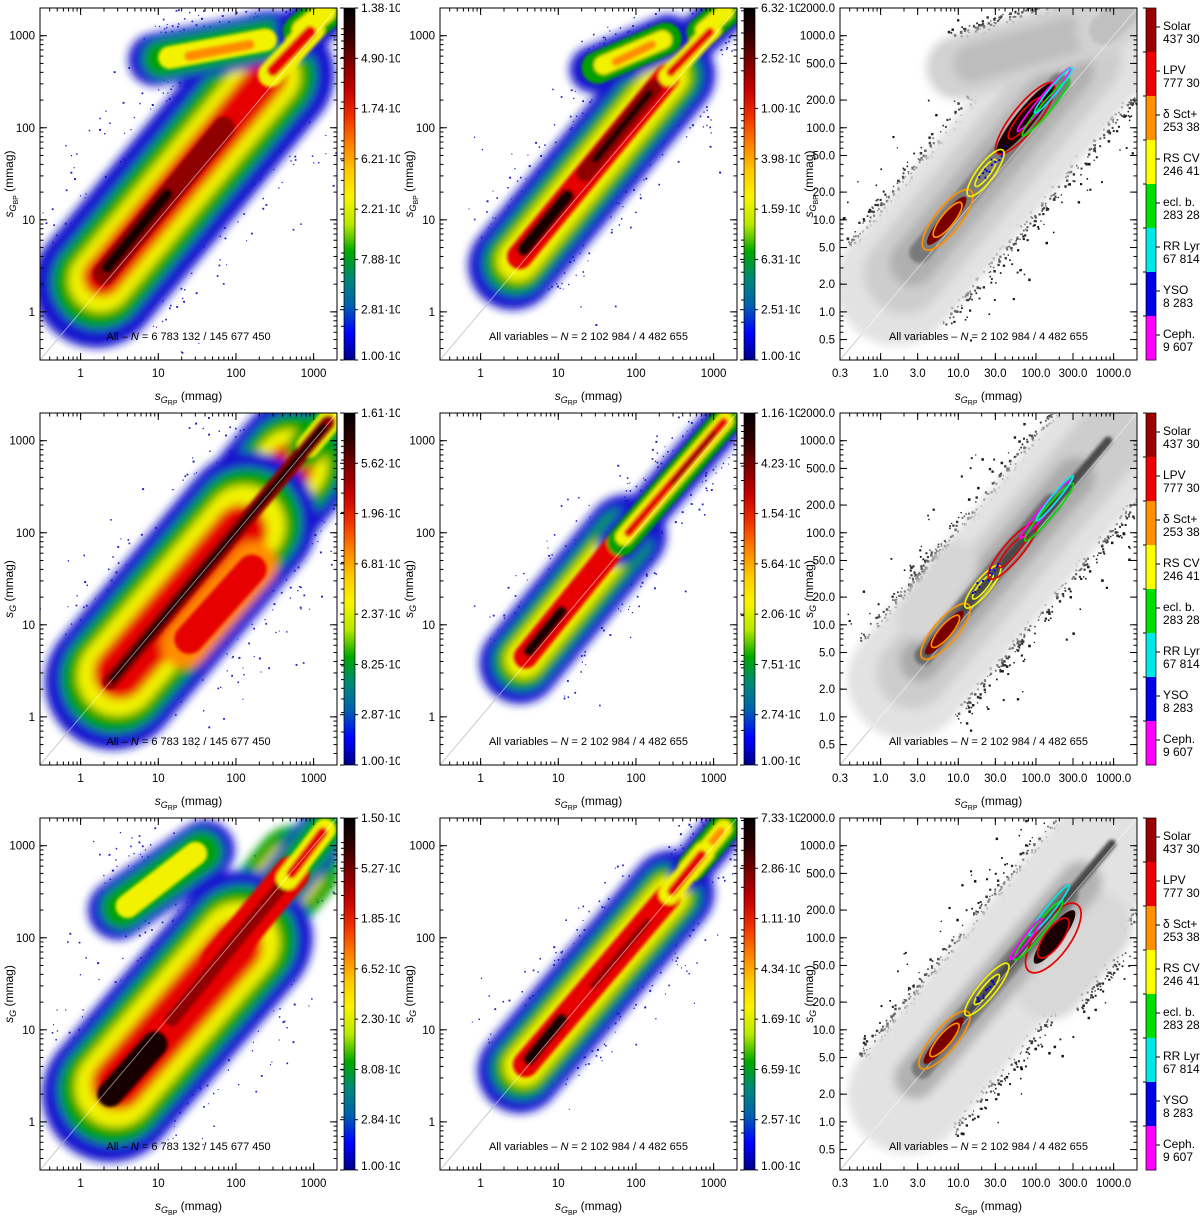  What do you see at coordinates (840, 1184) in the screenshot?
I see `x-tick-label: 0.3` at bounding box center [840, 1184].